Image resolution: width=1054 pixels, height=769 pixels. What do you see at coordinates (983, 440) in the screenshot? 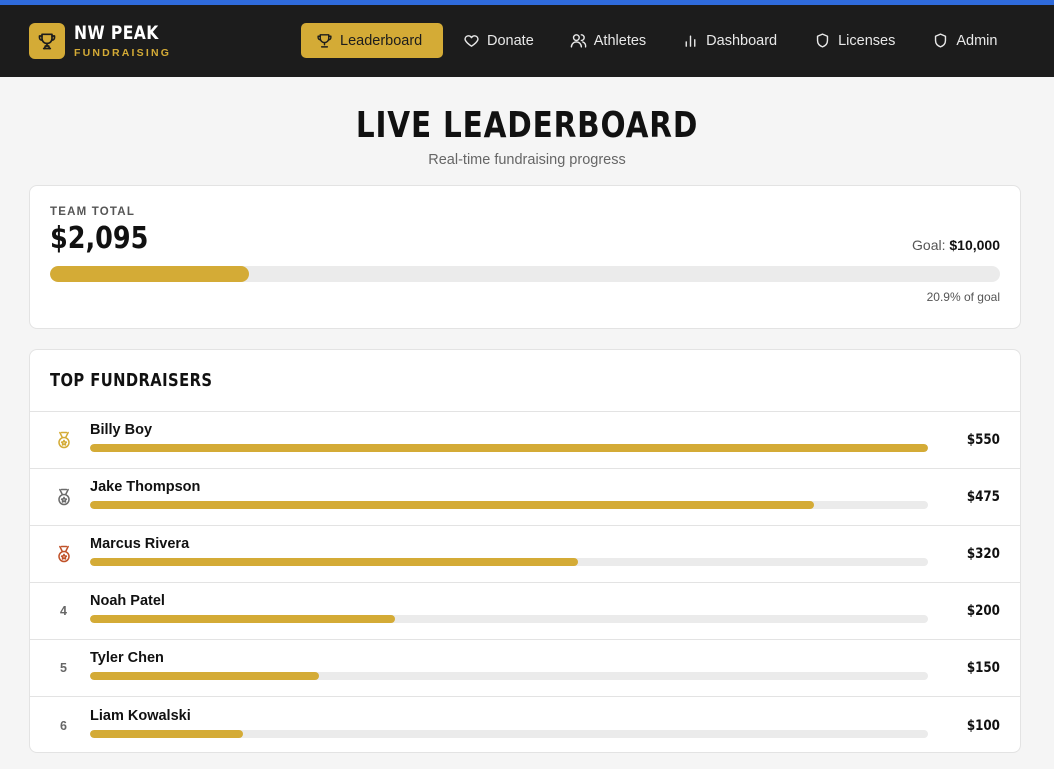
I see `fundraiser-amount: $550` at bounding box center [983, 440].